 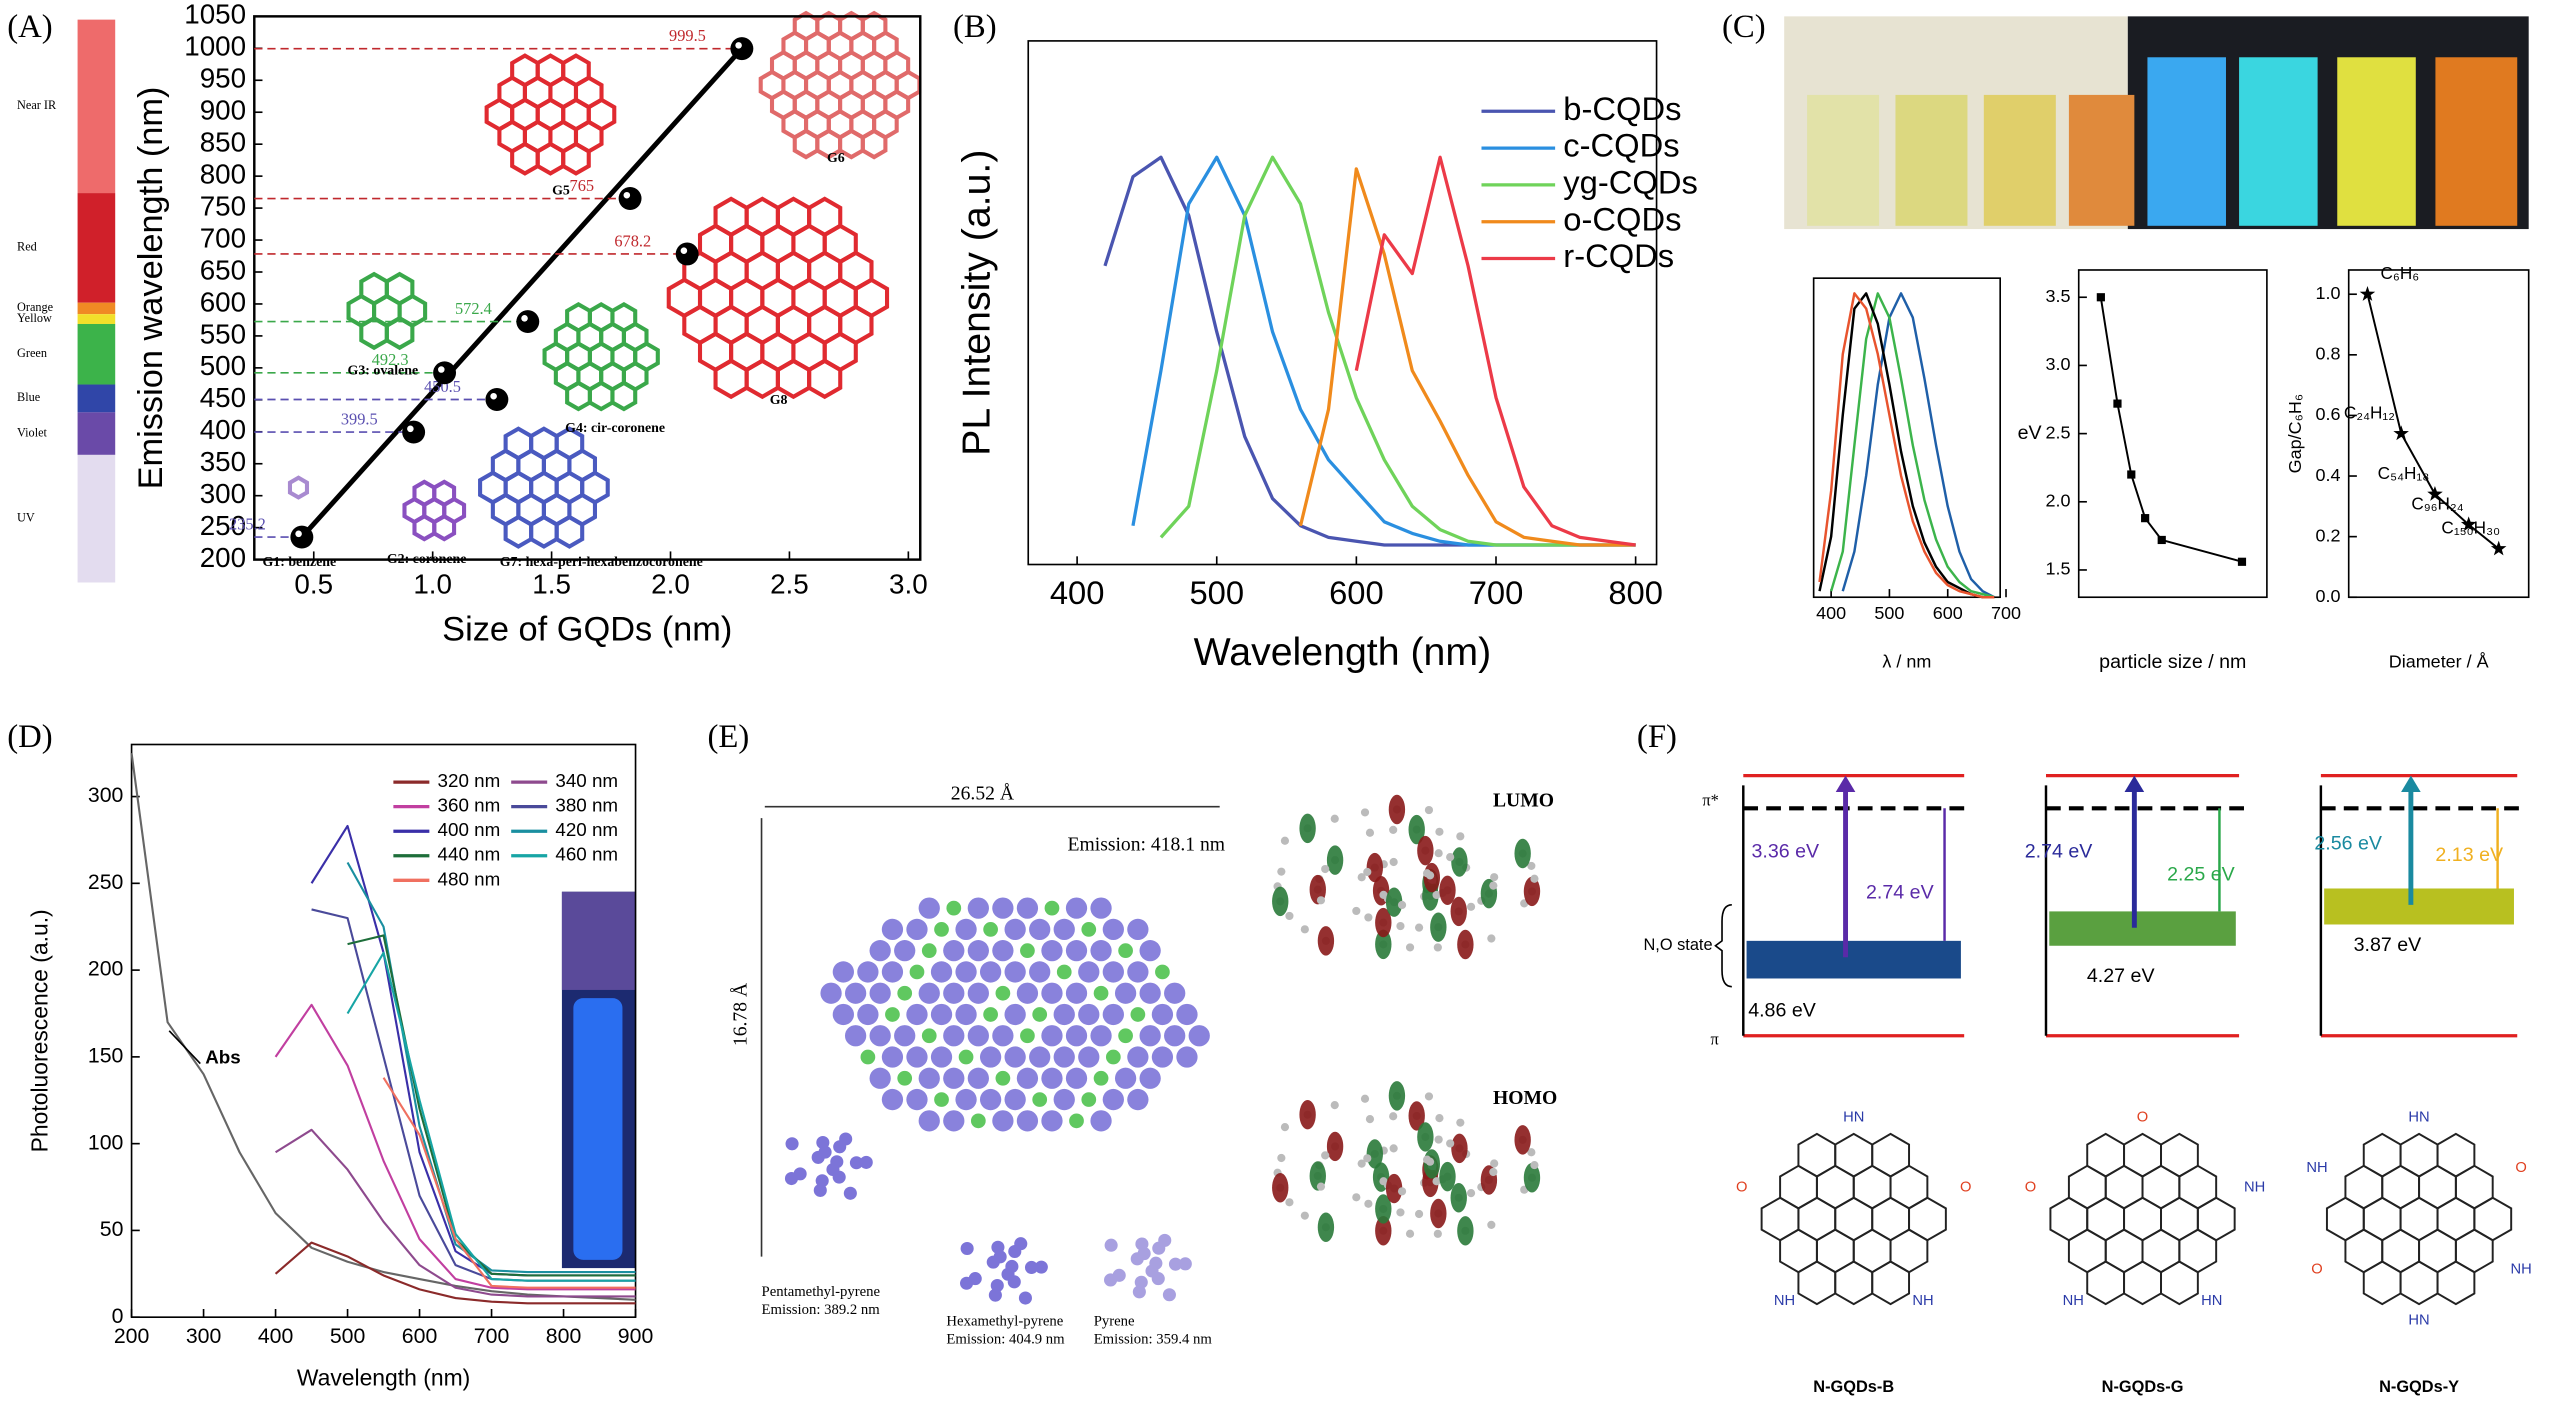 I want to click on panel-label: (F), so click(x=1657, y=737).